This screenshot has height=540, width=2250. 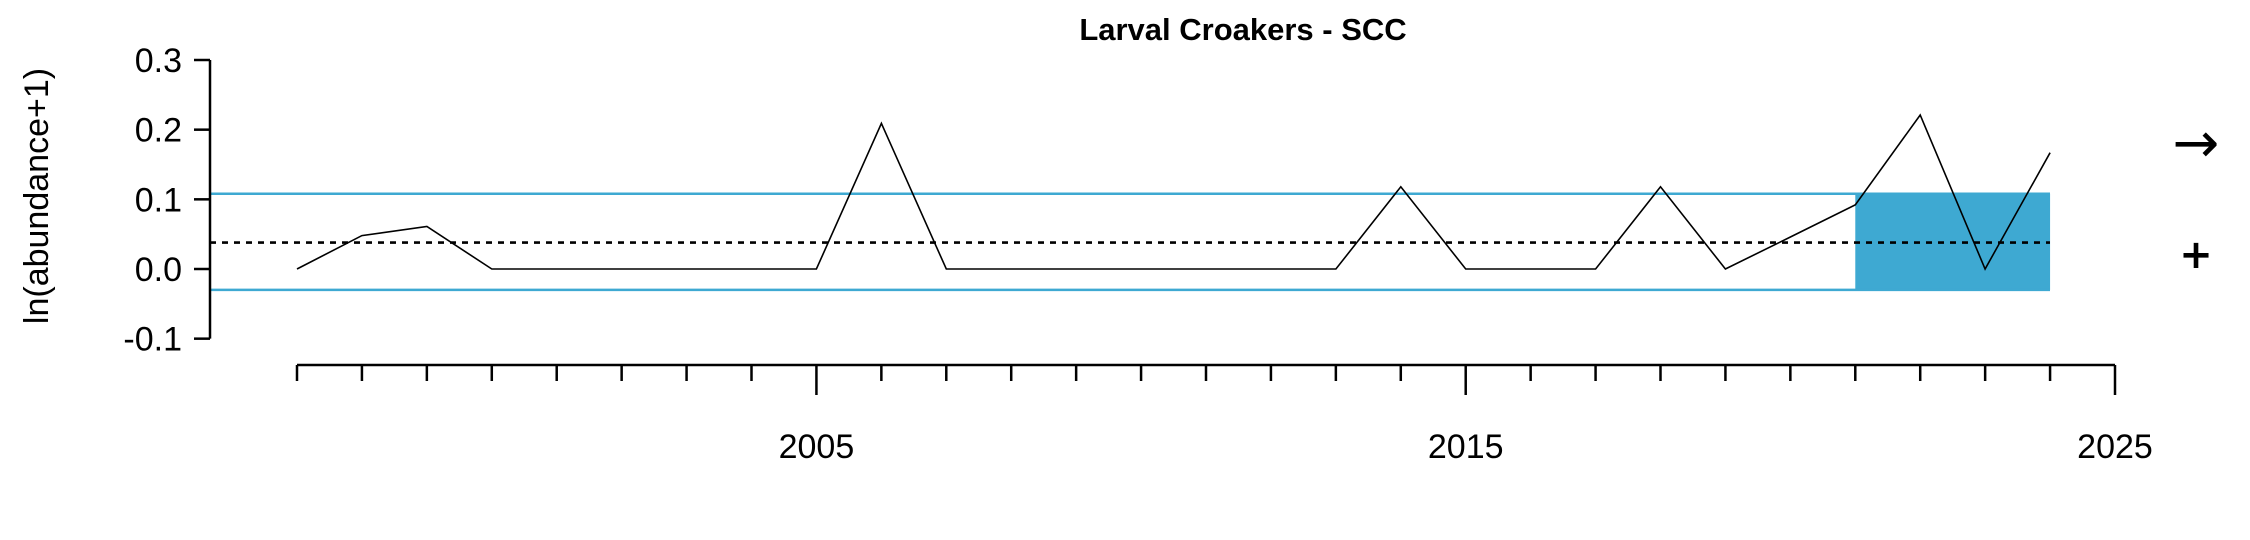 I want to click on x-tick-label: 2005, so click(x=817, y=447).